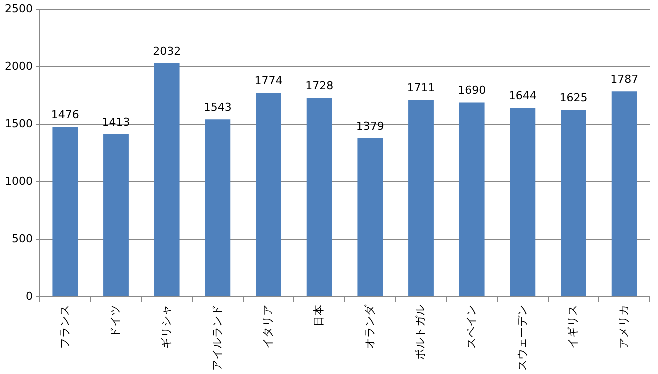 This screenshot has width=658, height=374. Describe the element at coordinates (472, 91) in the screenshot. I see `data-label: 1690` at that location.